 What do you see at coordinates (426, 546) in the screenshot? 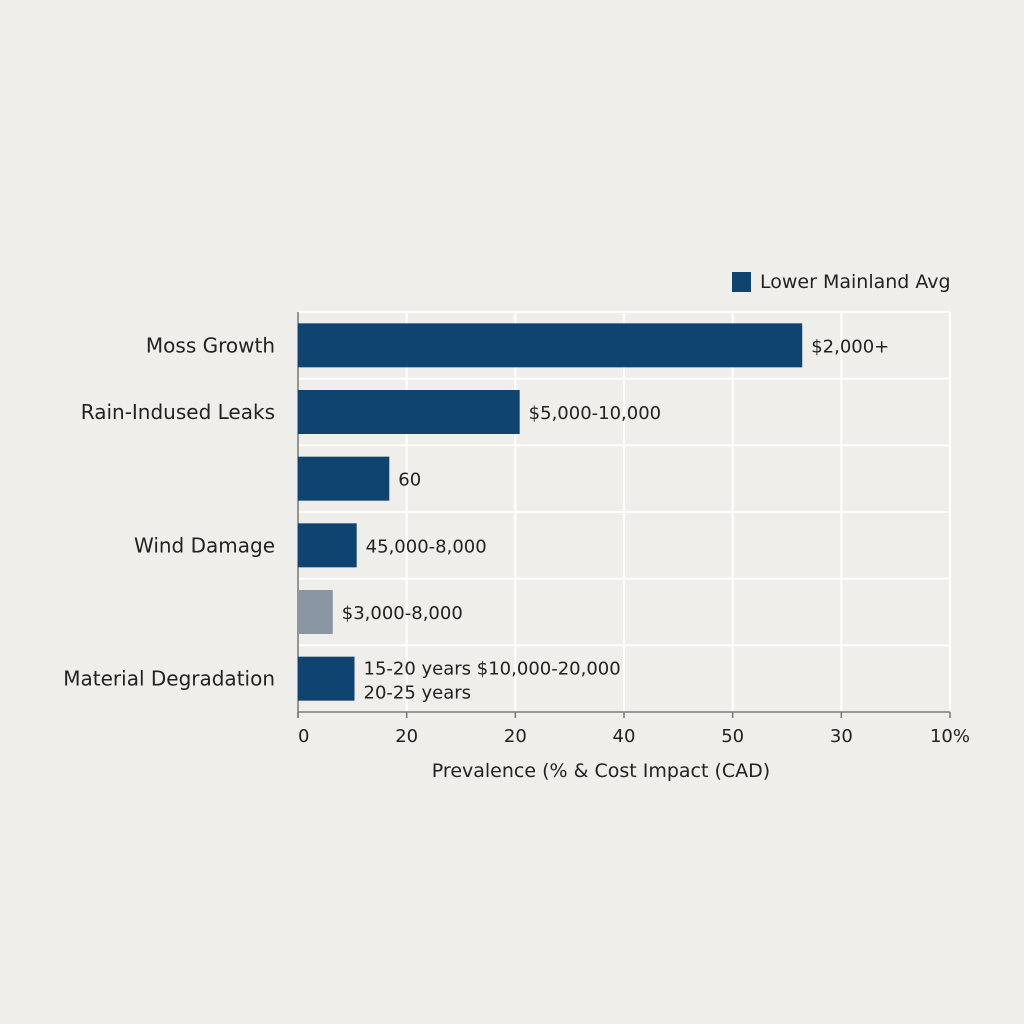
I see `data-label: 45,000-8,000` at bounding box center [426, 546].